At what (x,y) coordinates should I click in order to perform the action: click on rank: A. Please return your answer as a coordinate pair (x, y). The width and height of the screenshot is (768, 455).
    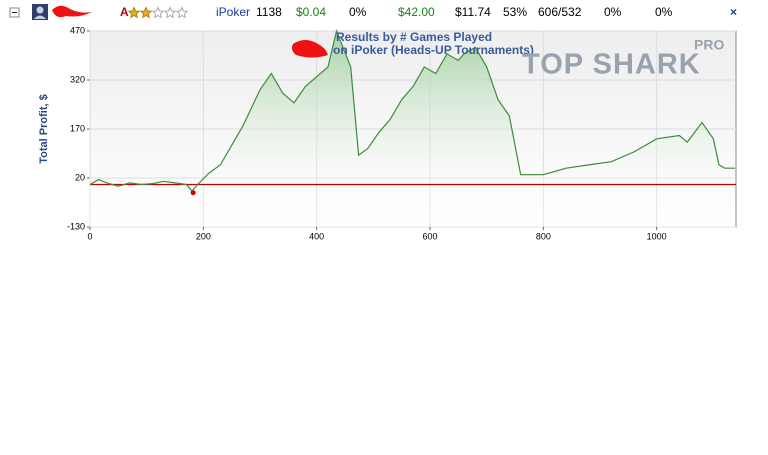
    Looking at the image, I should click on (124, 12).